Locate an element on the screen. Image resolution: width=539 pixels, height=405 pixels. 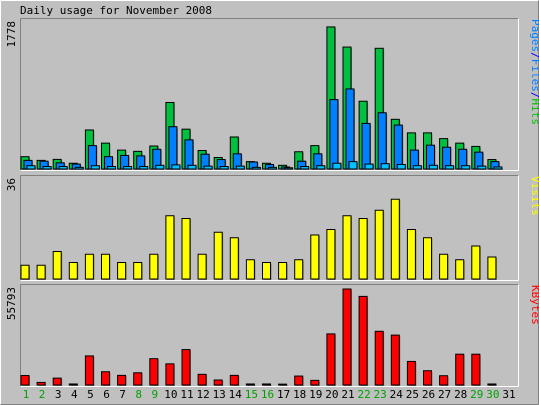
series-label: Visits is located at coordinates (534, 196).